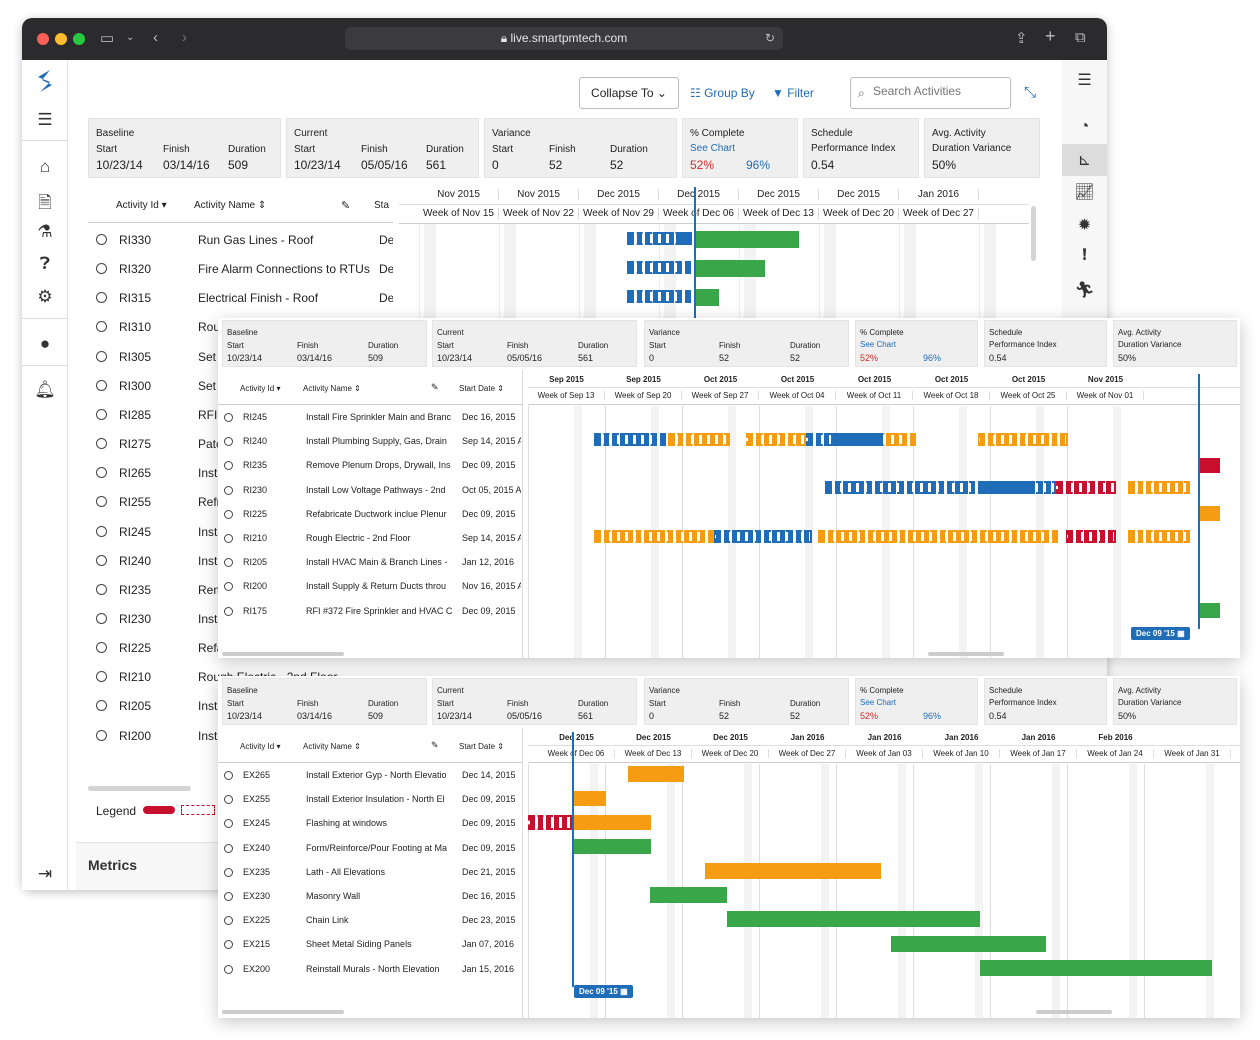 The height and width of the screenshot is (1040, 1260). Describe the element at coordinates (1084, 80) in the screenshot. I see `menu-icon: ☰` at that location.